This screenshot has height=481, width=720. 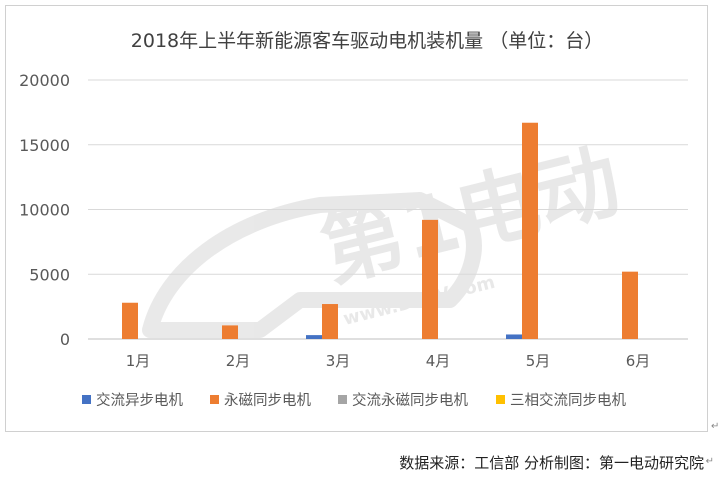 What do you see at coordinates (551, 463) in the screenshot?
I see `source-note: 数据来源：工信部 分析制图：第一电动研究院` at bounding box center [551, 463].